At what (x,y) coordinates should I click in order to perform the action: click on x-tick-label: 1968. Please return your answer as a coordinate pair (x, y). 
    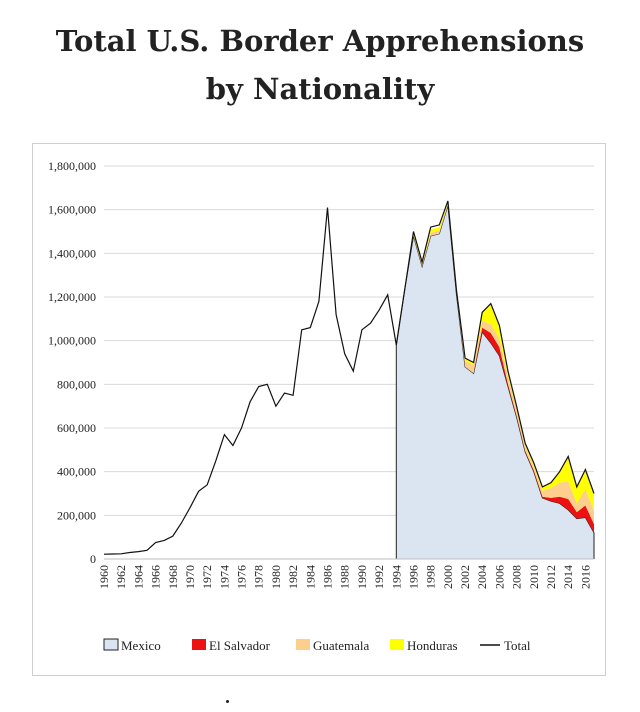
    Looking at the image, I should click on (173, 577).